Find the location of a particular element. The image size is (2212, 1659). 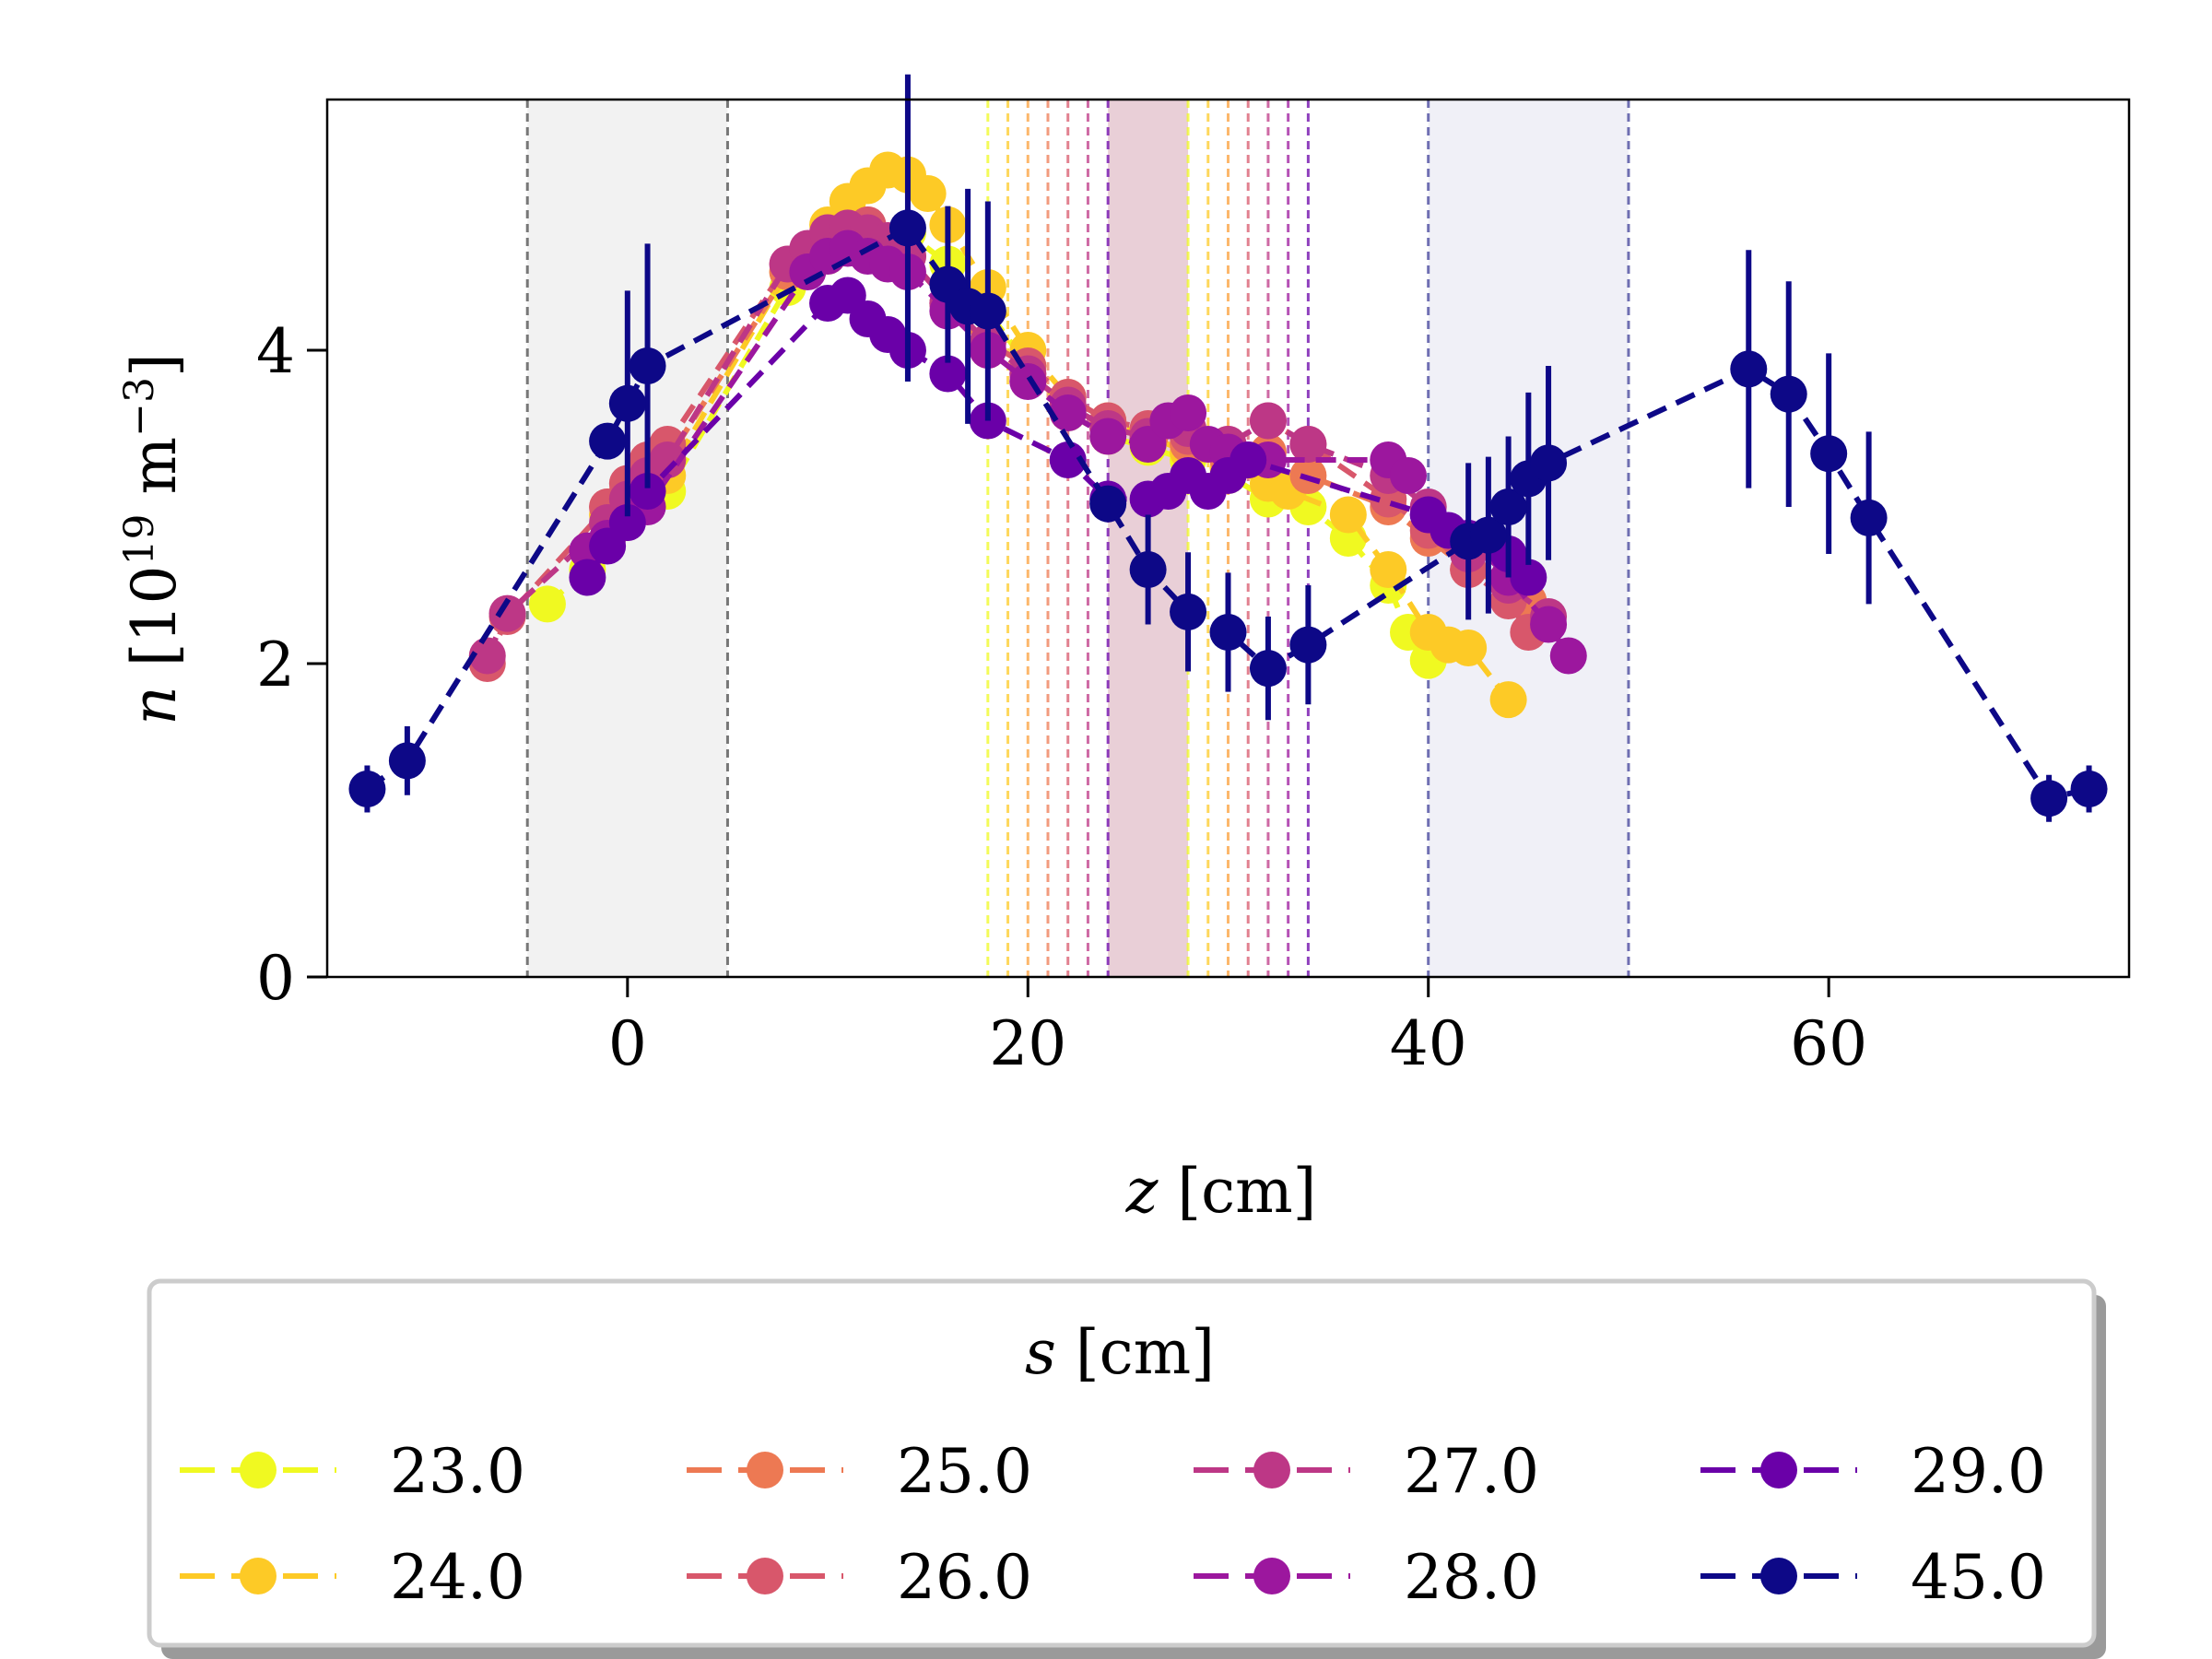

series-24.0 is located at coordinates (1058, 435).